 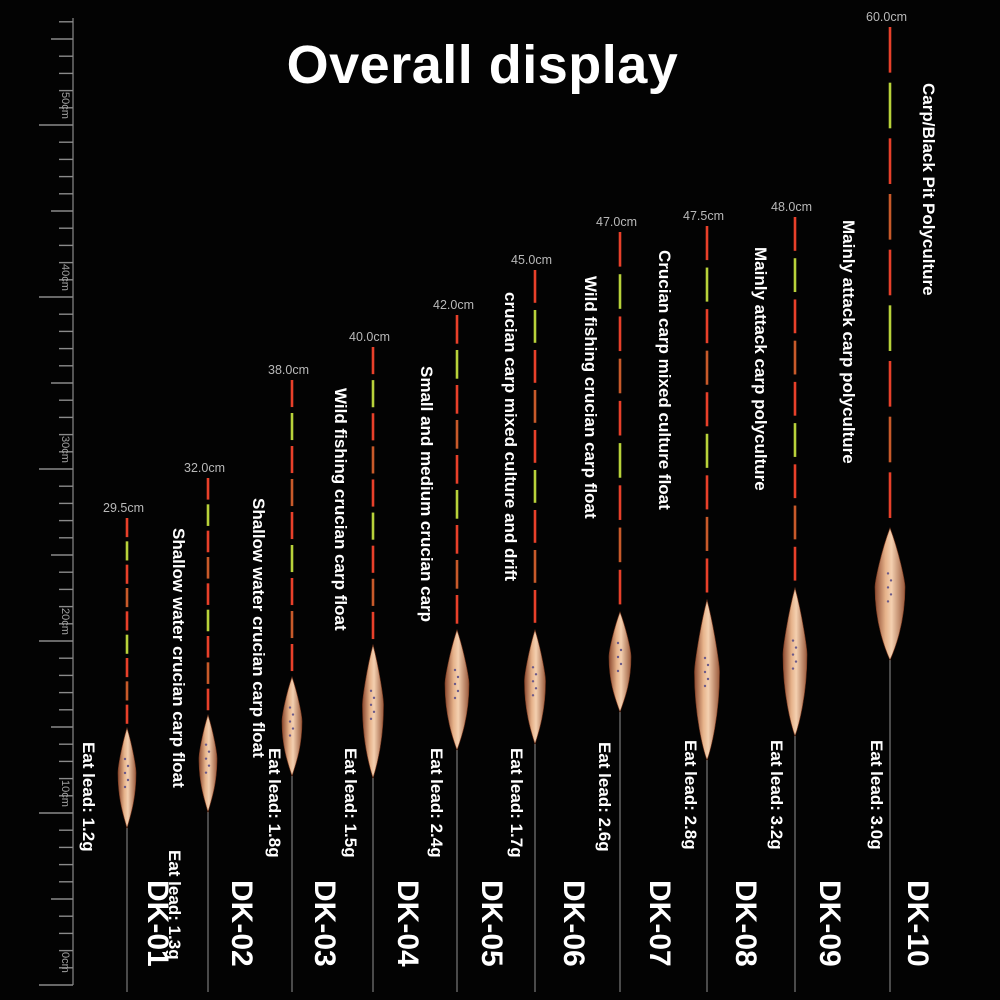 I want to click on float-model-label: DK-03, so click(x=324, y=923).